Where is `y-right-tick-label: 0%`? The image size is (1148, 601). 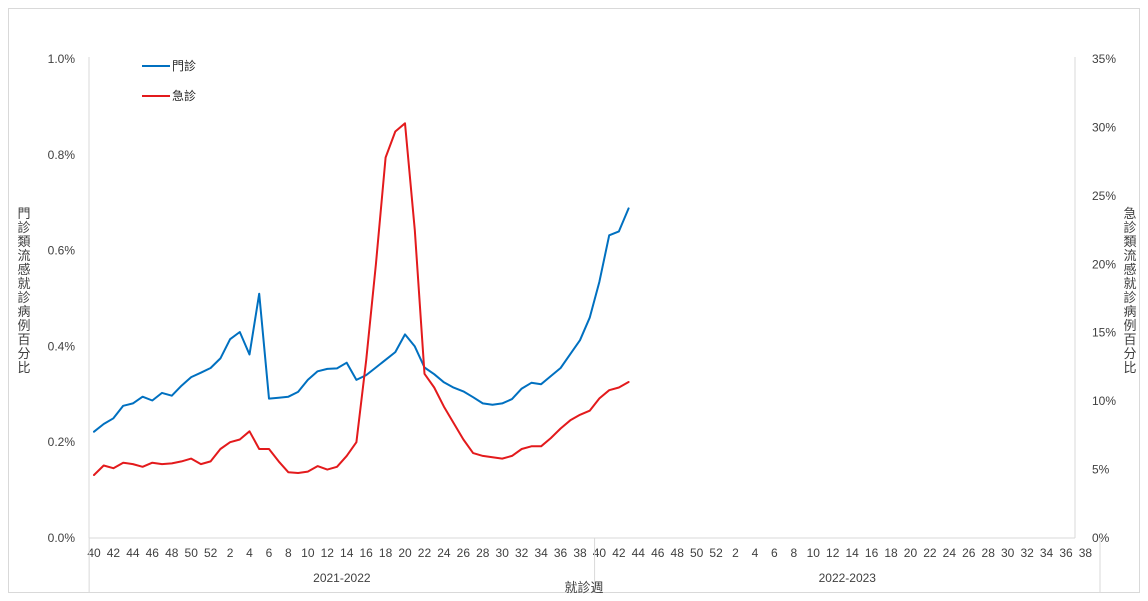 y-right-tick-label: 0% is located at coordinates (1101, 538).